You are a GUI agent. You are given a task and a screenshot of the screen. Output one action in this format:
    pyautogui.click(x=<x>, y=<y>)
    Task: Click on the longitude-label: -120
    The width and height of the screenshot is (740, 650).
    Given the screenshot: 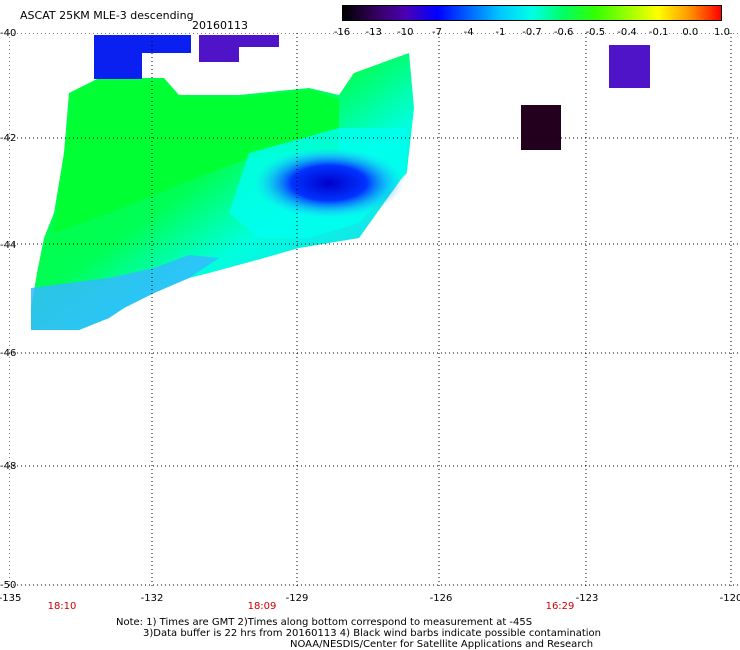 What is the action you would take?
    pyautogui.click(x=729, y=598)
    